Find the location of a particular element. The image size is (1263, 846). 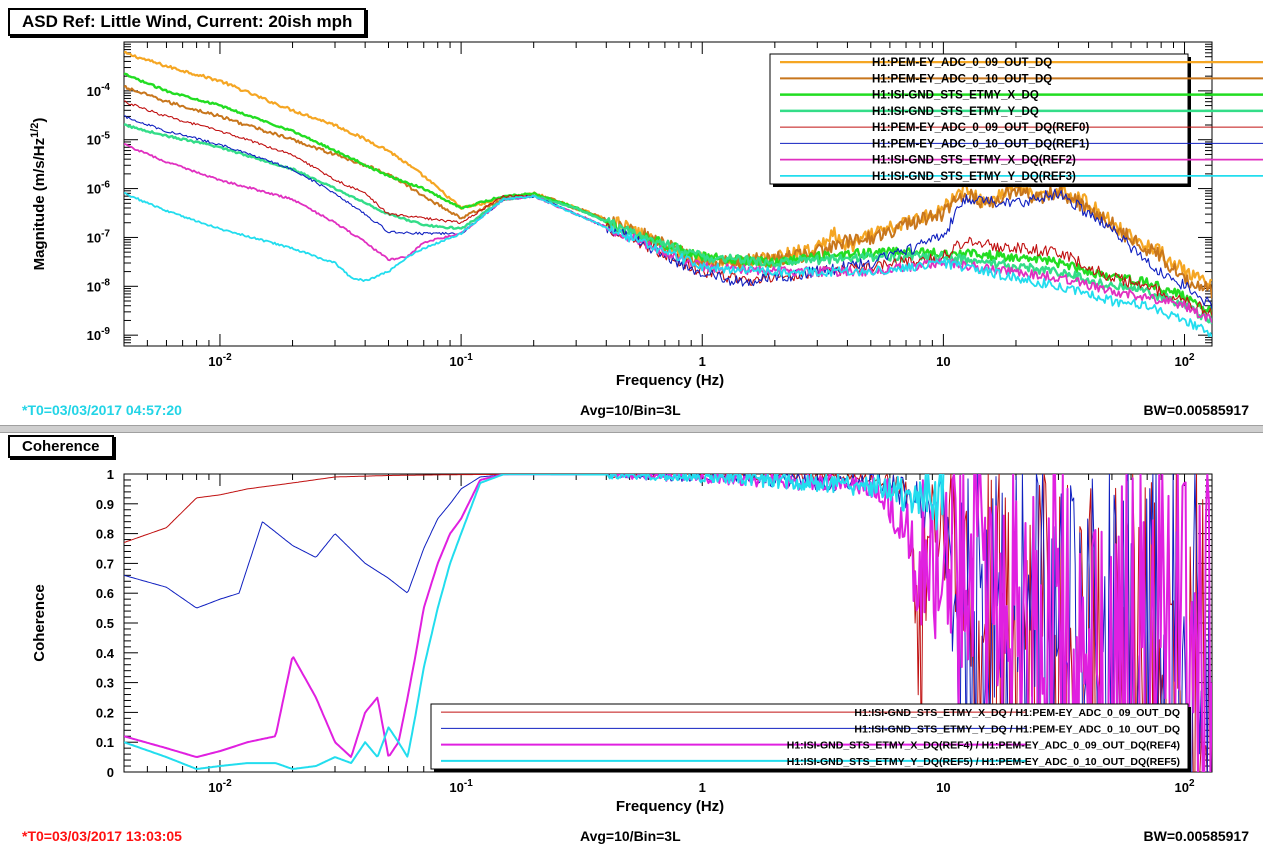

asd-footer-bw: BW=0.00585917 is located at coordinates (1196, 410).